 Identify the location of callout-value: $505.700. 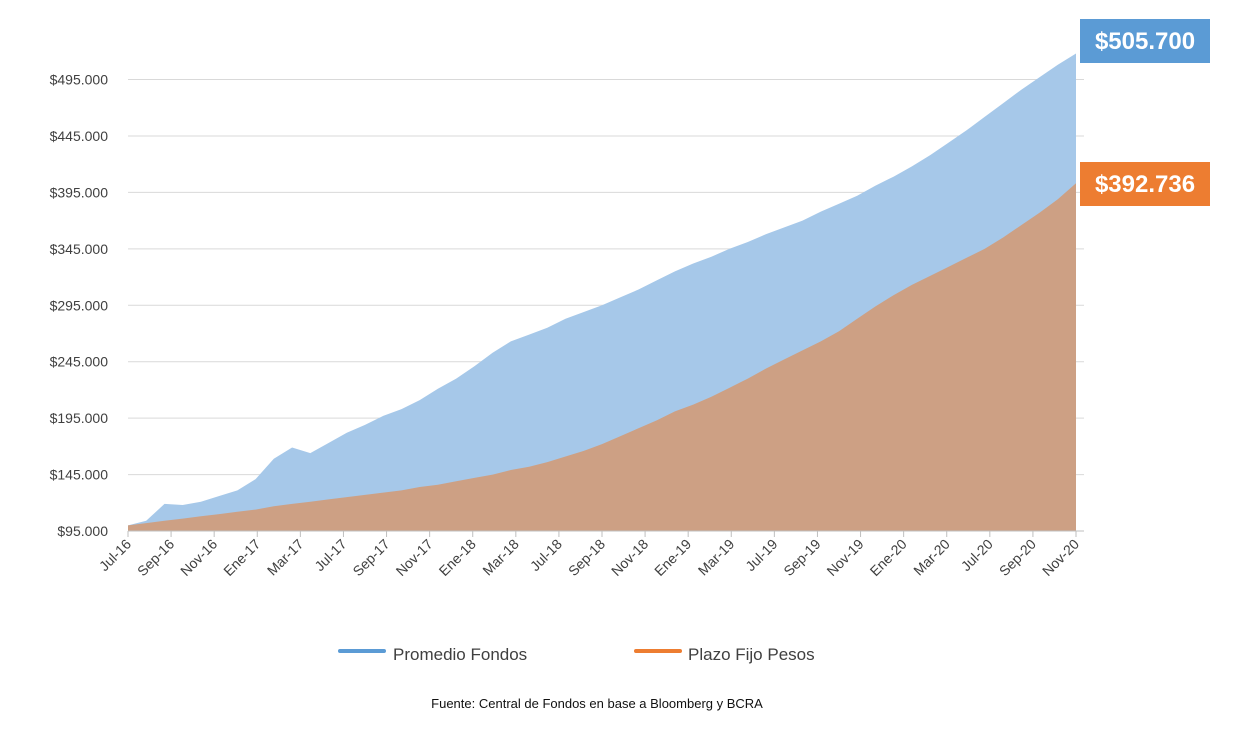
(1145, 41).